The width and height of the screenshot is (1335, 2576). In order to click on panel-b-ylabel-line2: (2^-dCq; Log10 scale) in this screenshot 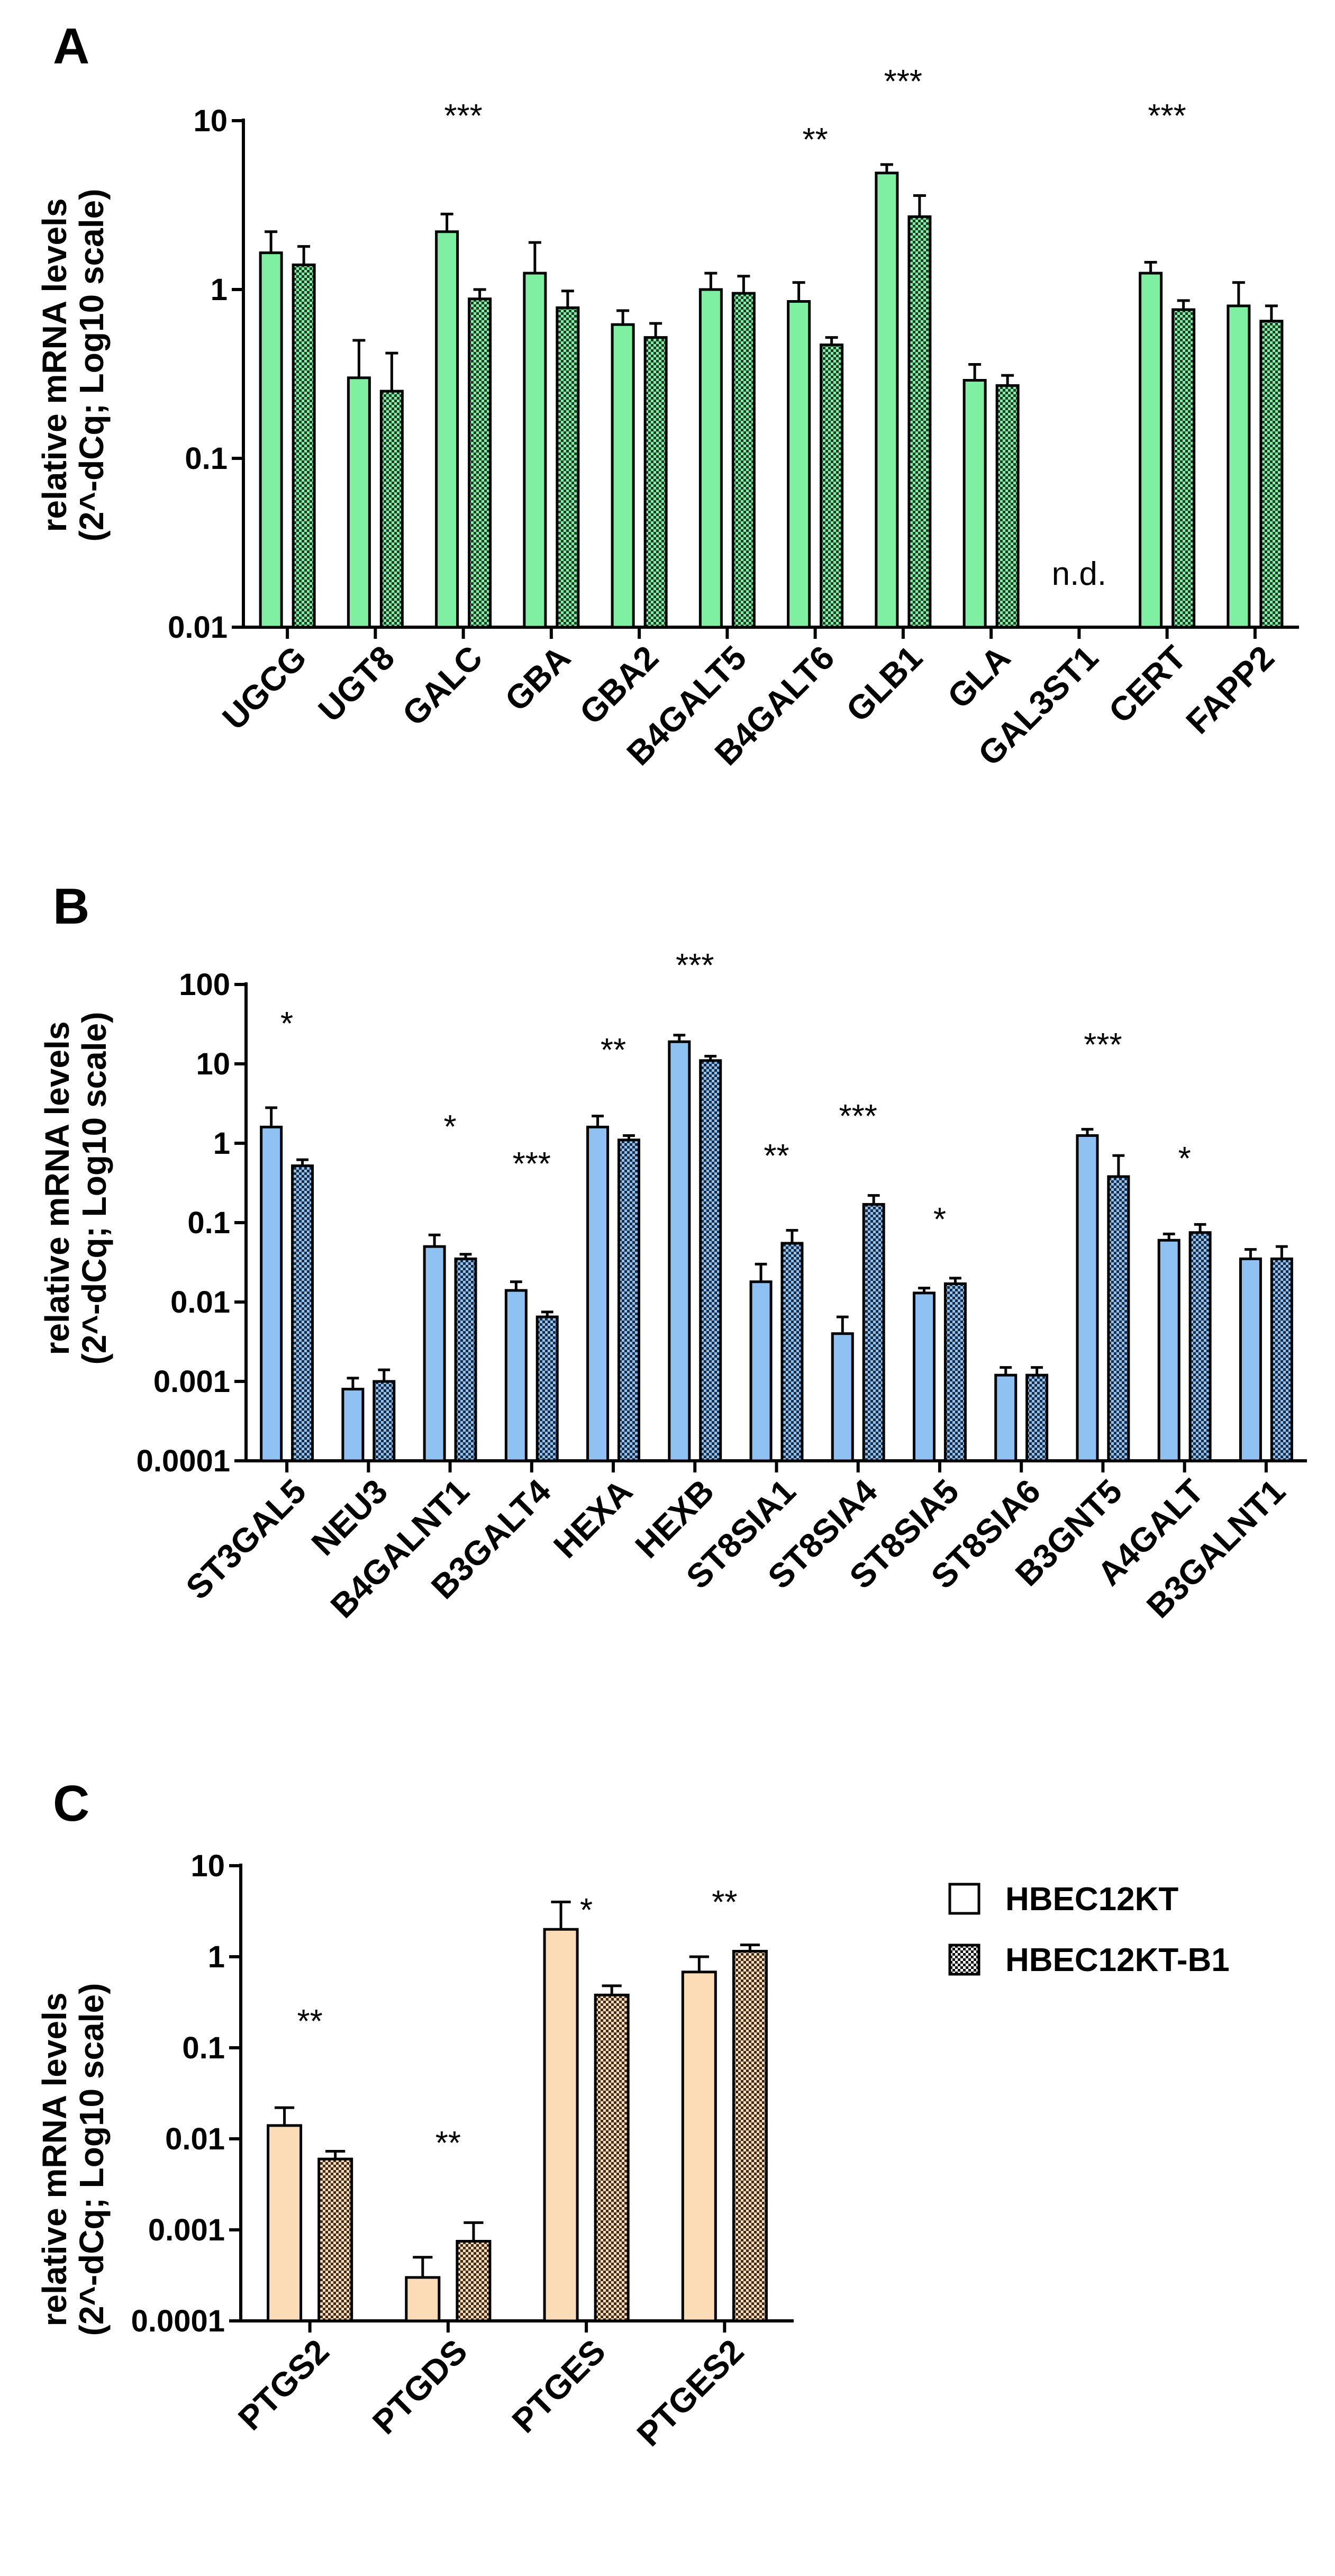, I will do `click(94, 1188)`.